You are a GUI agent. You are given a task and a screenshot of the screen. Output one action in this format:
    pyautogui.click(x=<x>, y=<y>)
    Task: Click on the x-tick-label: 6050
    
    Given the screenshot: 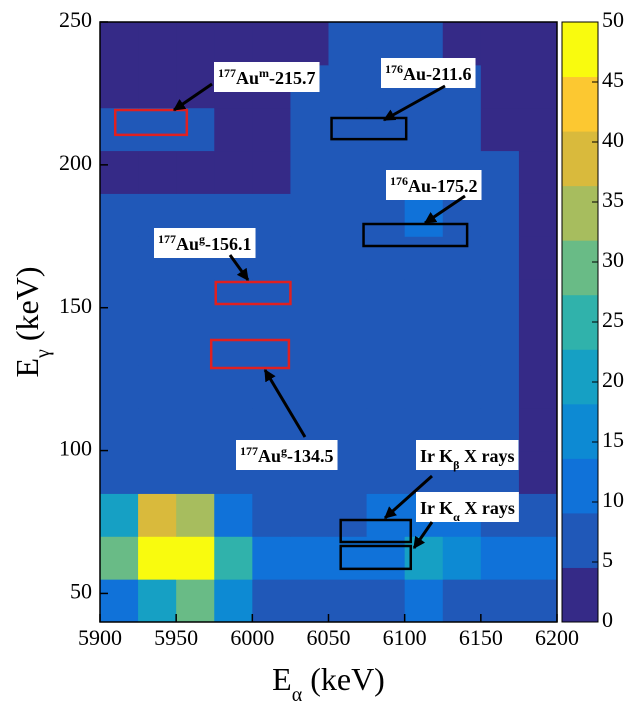 What is the action you would take?
    pyautogui.click(x=329, y=637)
    